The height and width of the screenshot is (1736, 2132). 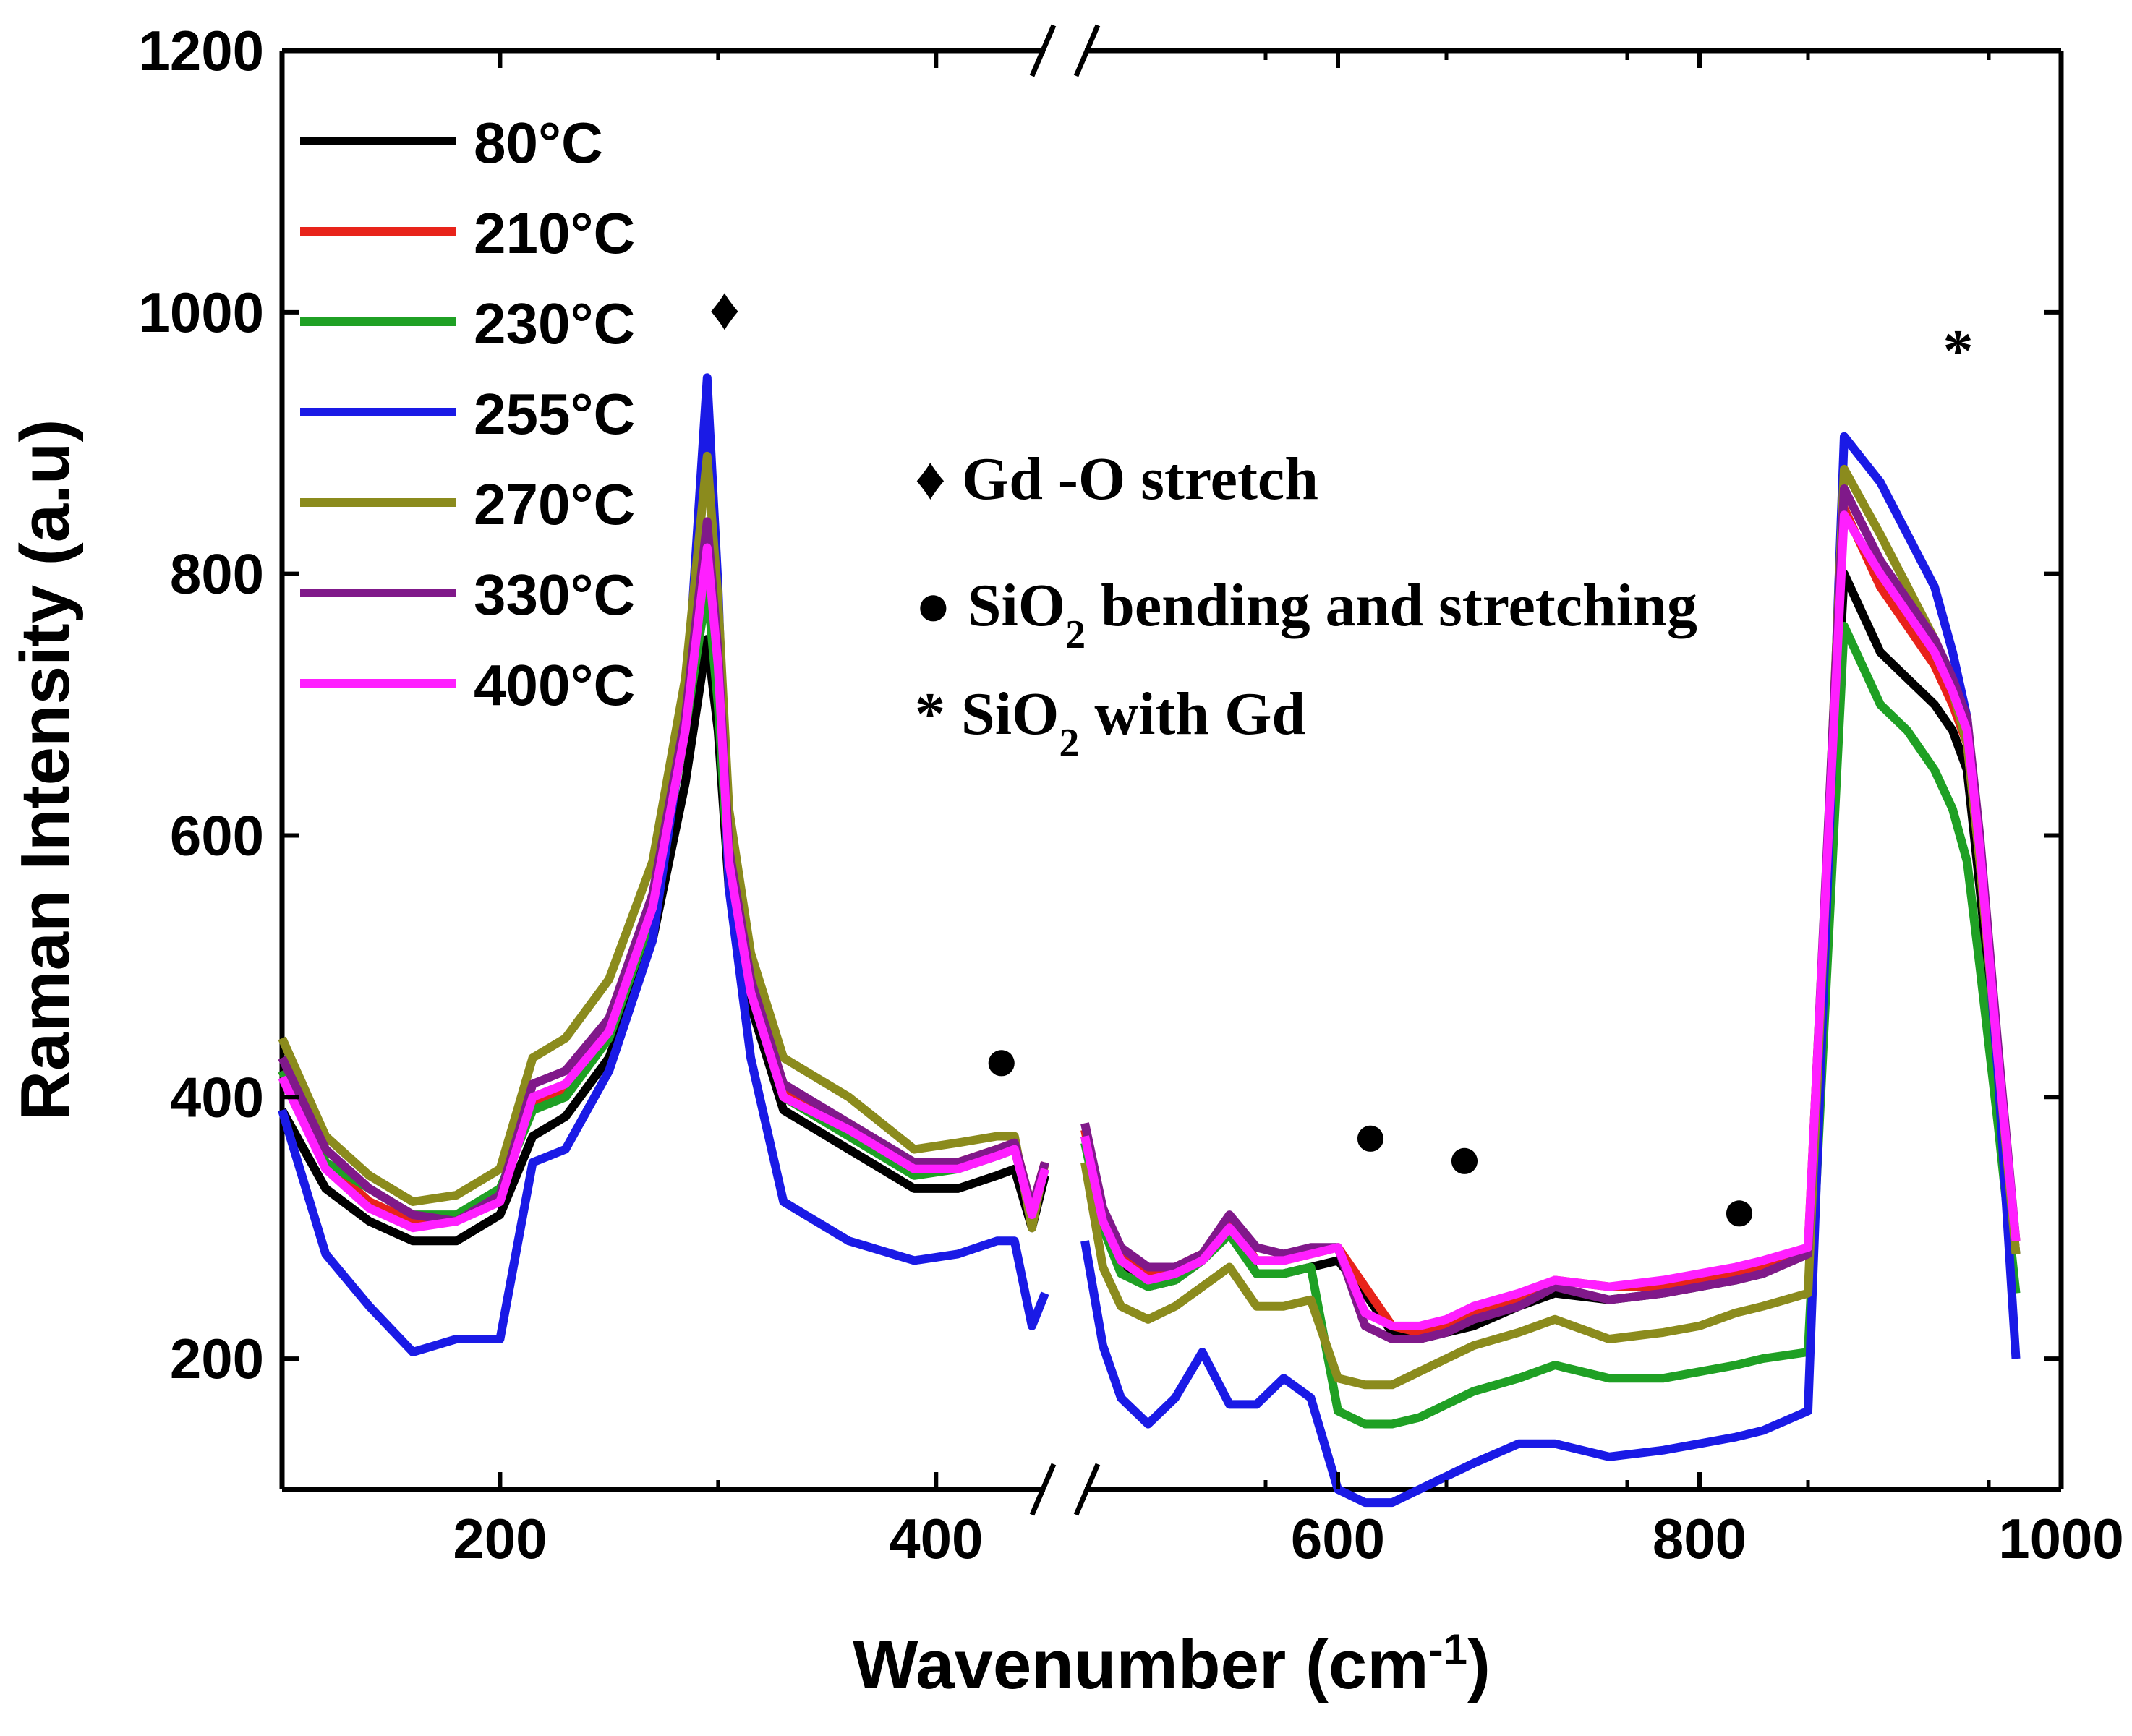 What do you see at coordinates (1391, 605) in the screenshot?
I see `annotation-rest: bending and stretching` at bounding box center [1391, 605].